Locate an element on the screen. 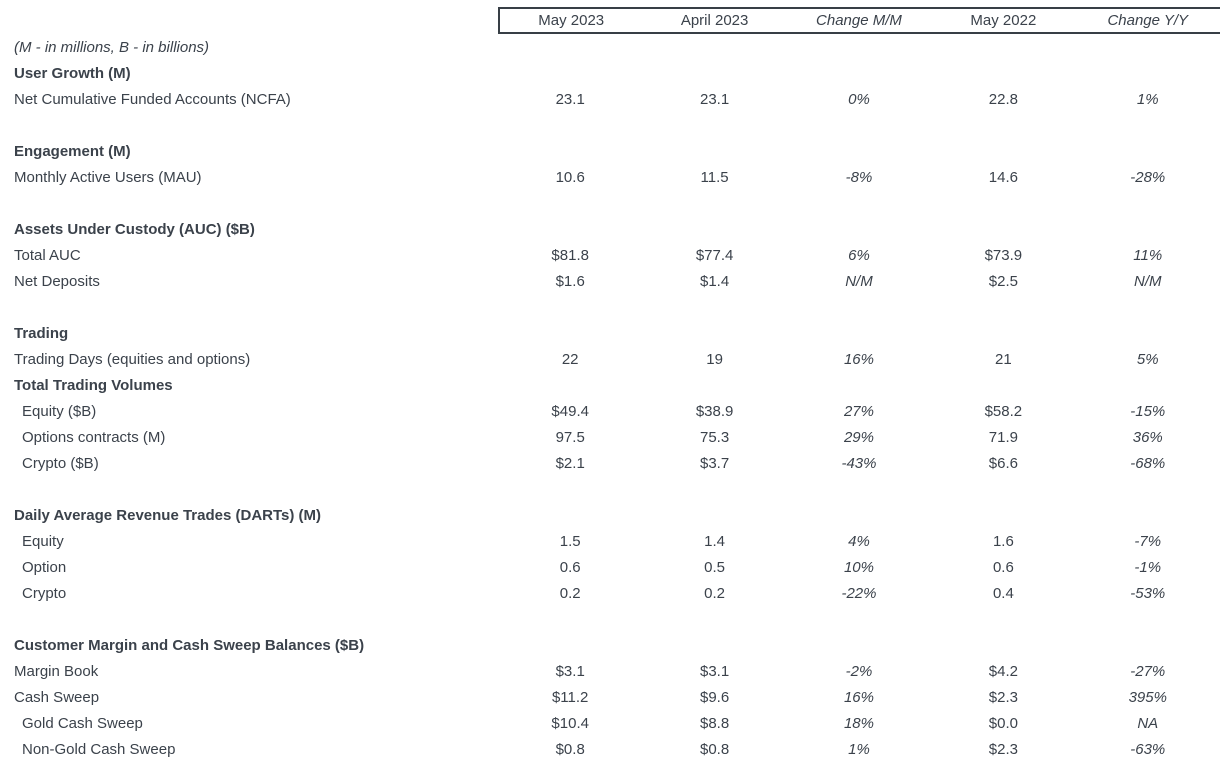 This screenshot has height=782, width=1220. table-row: Margin Book $3.1 $3.1 -2% $4.2 -27% is located at coordinates (610, 671).